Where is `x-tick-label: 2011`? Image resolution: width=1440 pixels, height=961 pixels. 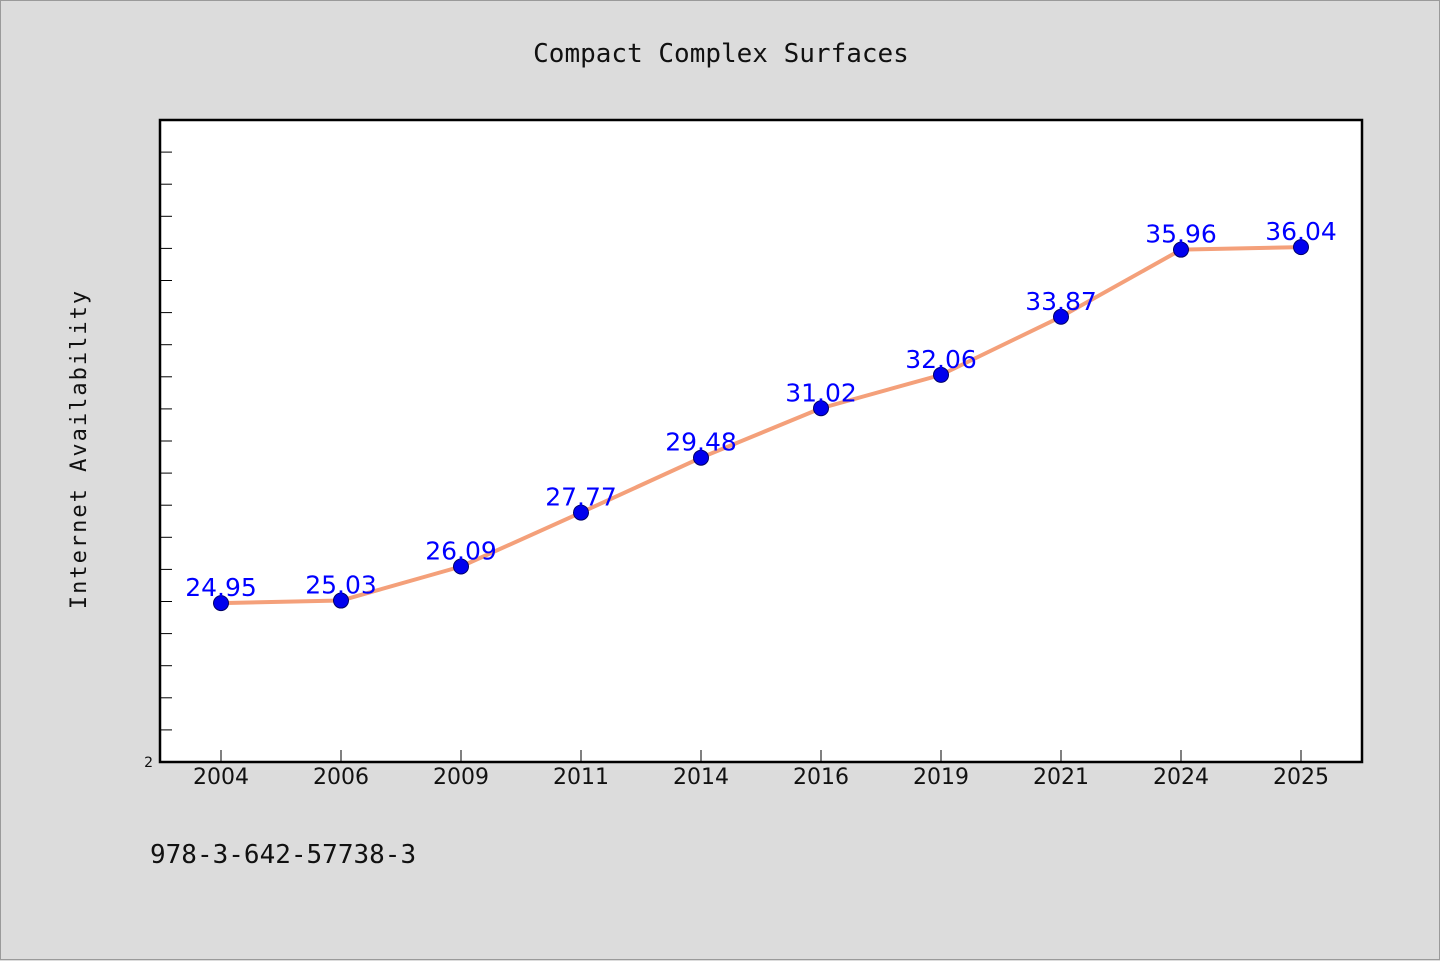
x-tick-label: 2011 is located at coordinates (581, 777).